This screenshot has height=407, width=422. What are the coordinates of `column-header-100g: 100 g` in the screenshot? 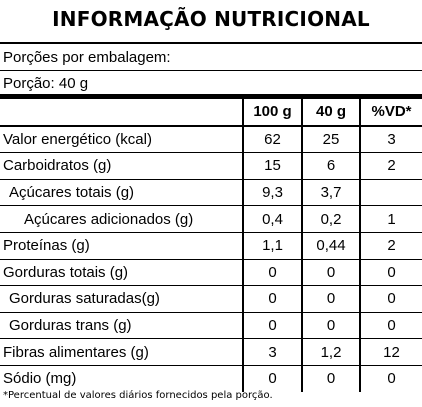 It's located at (272, 113).